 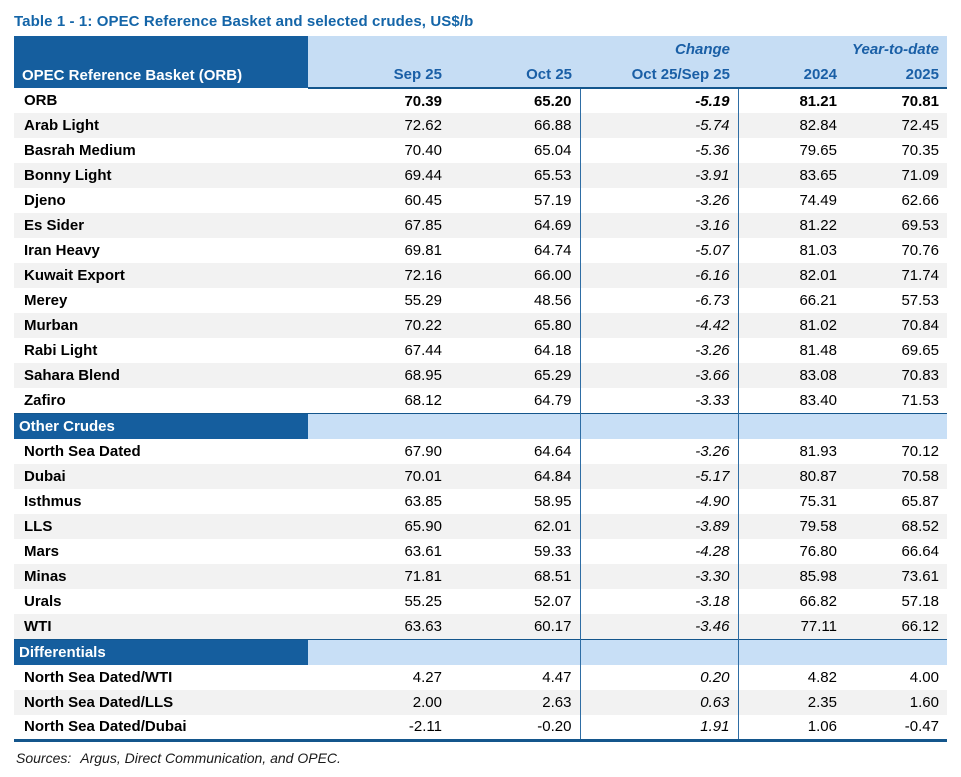 I want to click on value-cell: 66.00, so click(x=515, y=275).